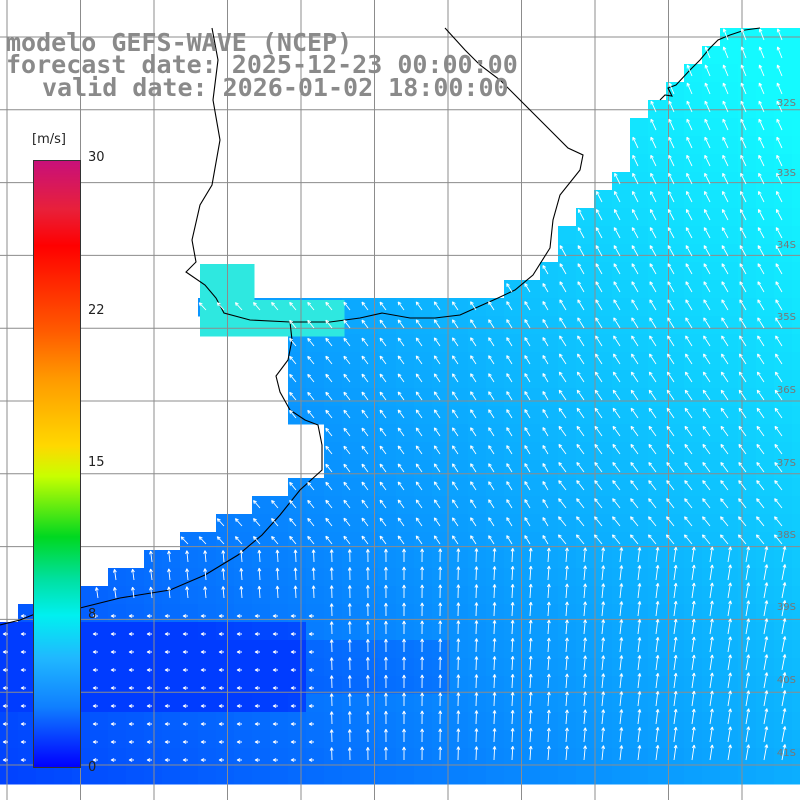  I want to click on colorbar, so click(57, 464).